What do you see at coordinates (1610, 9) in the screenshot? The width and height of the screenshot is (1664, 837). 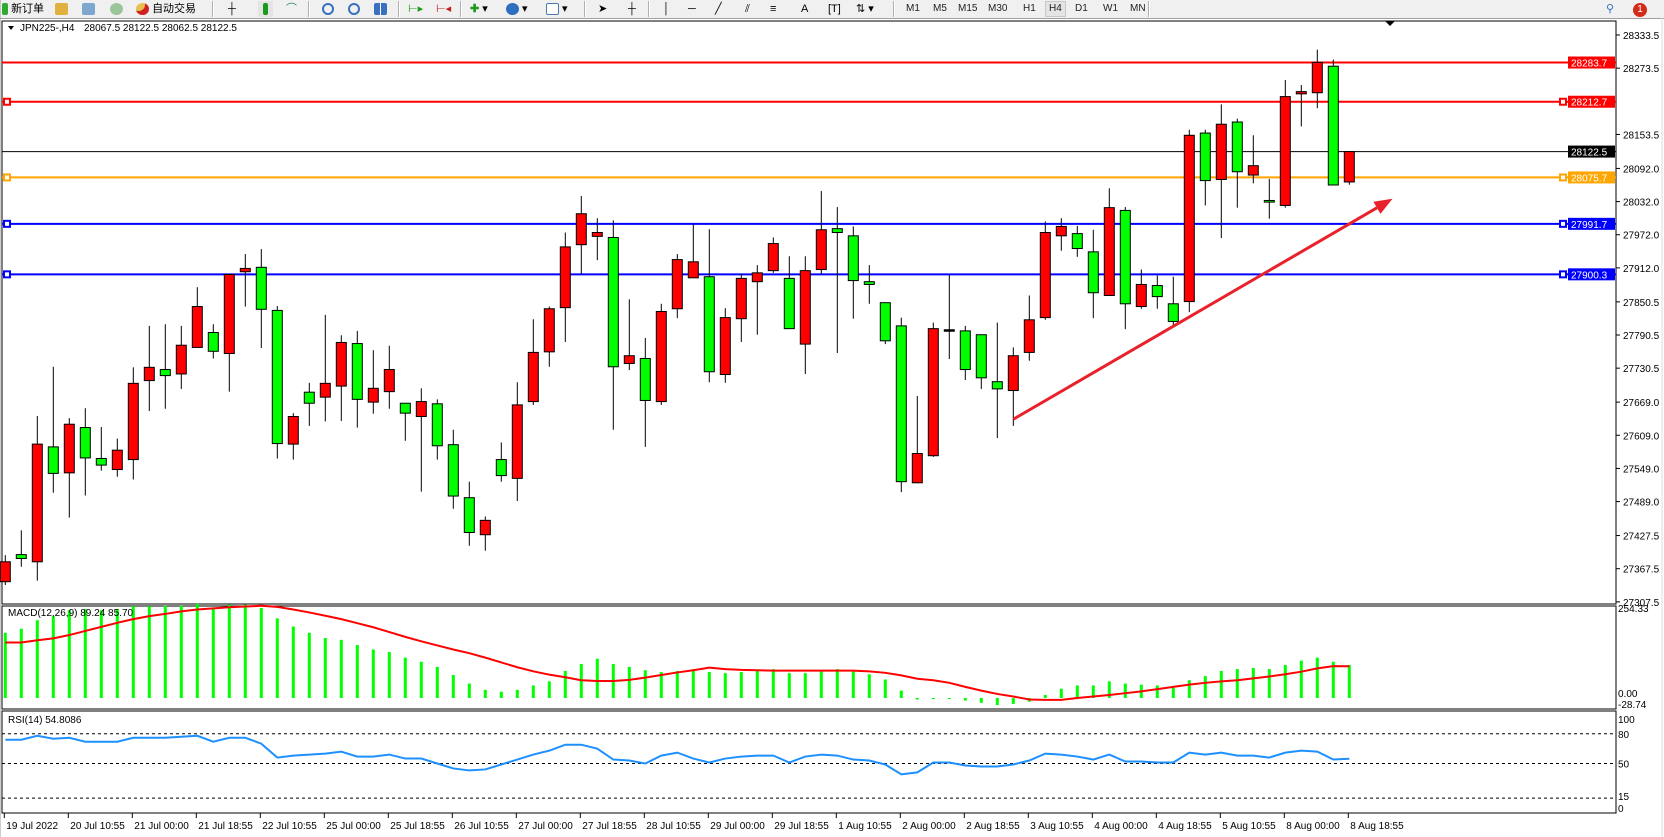 I see `search-button: ⚲` at bounding box center [1610, 9].